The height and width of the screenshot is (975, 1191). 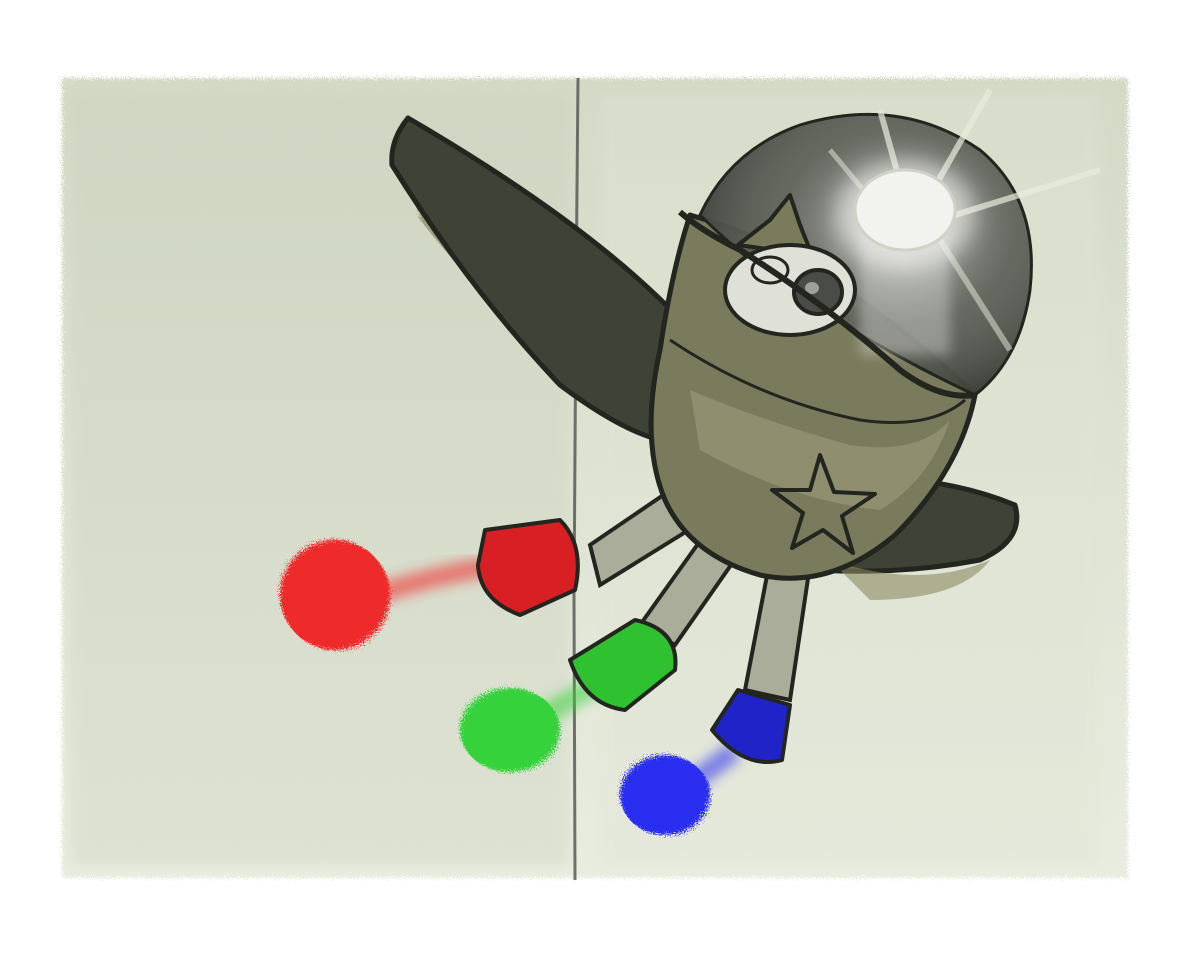 I want to click on hull-rim, so click(x=826, y=304).